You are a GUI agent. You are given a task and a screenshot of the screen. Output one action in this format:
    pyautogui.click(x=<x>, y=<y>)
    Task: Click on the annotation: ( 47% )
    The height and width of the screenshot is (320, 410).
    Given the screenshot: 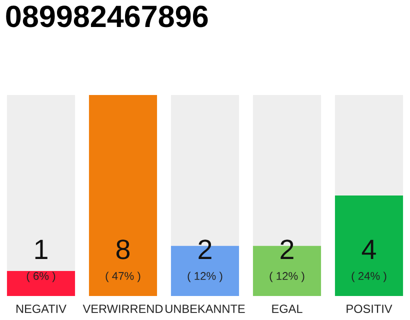 What is the action you would take?
    pyautogui.click(x=123, y=277)
    